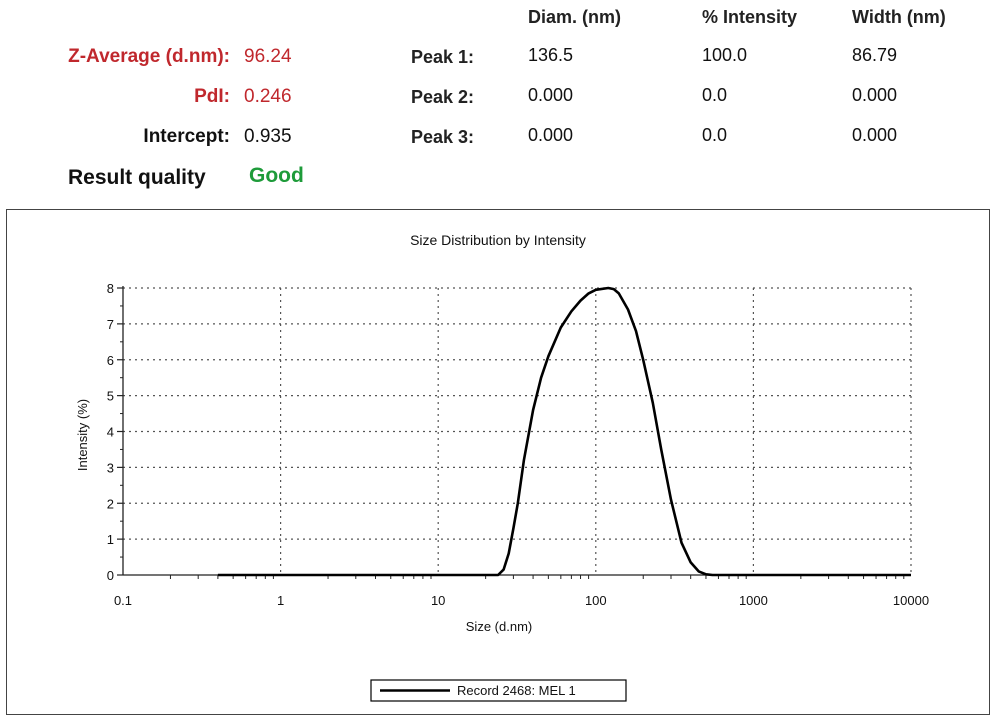 This screenshot has height=721, width=1000. Describe the element at coordinates (268, 56) in the screenshot. I see `z-average-value: 96.24` at that location.